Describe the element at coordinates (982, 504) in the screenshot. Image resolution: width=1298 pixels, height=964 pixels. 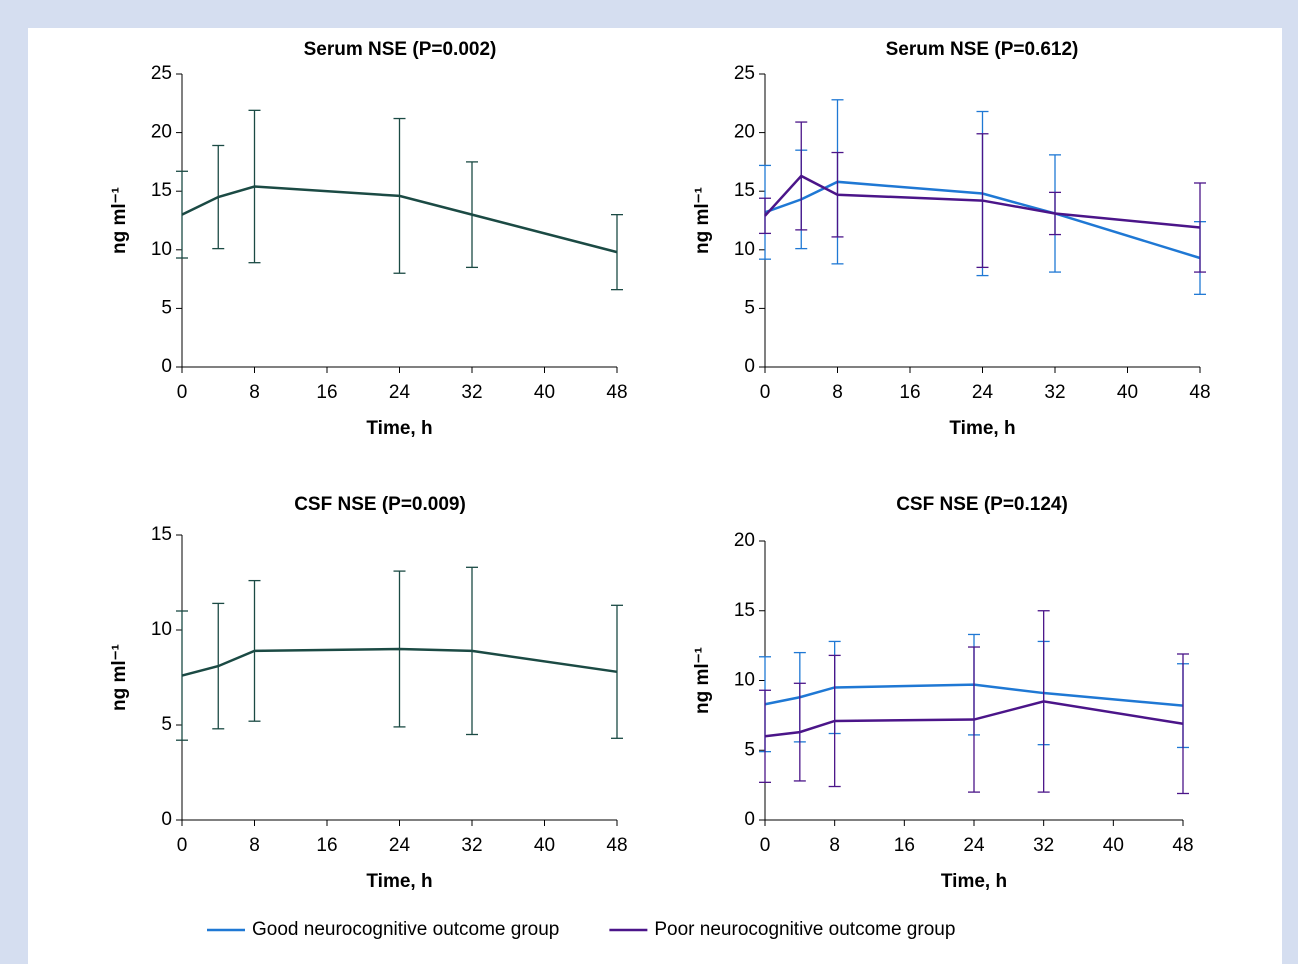
I see `chart-title: CSF NSE (P=0.124)` at that location.